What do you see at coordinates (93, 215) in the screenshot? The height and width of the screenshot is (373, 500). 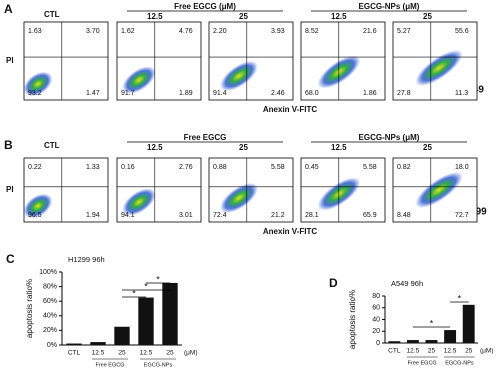 I see `quadrant-value: 1.94` at bounding box center [93, 215].